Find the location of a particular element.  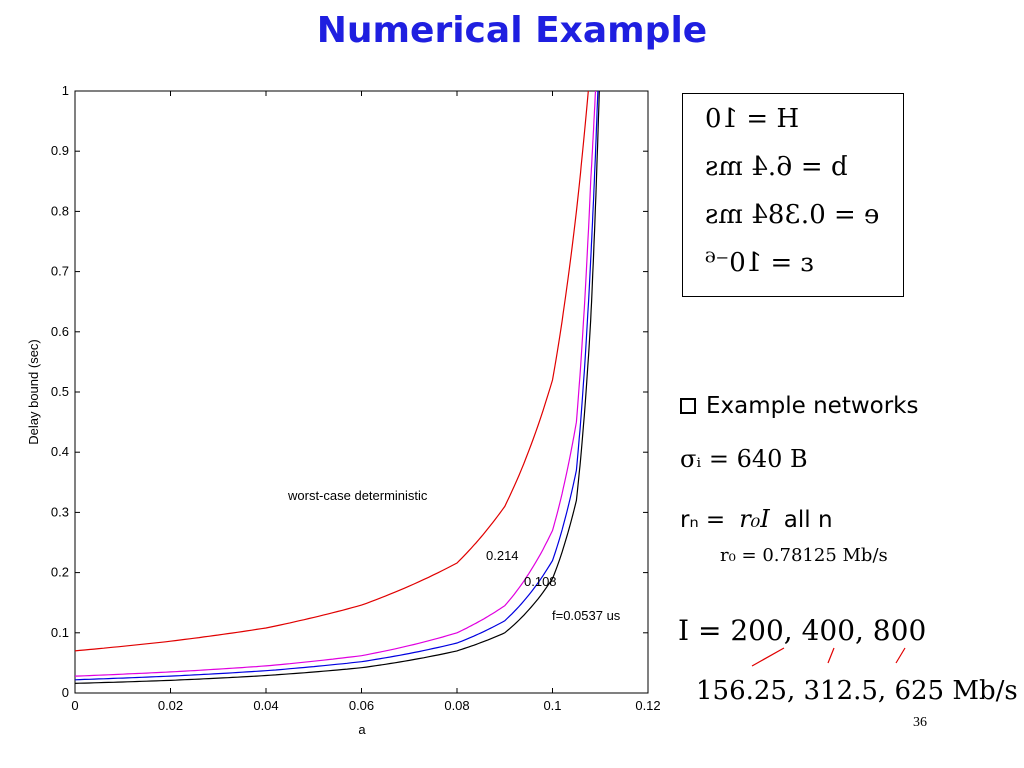

x-axis-label: a is located at coordinates (362, 729).